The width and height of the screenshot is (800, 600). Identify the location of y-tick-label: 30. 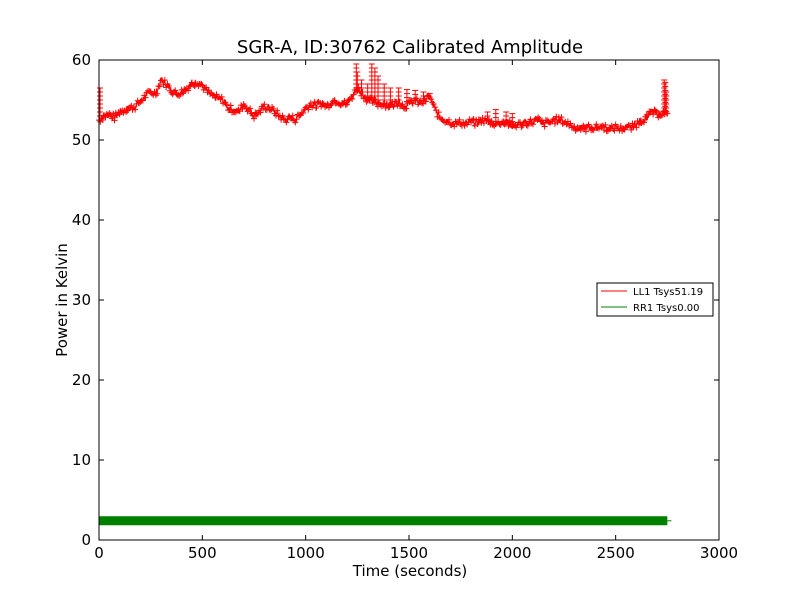
(81, 300).